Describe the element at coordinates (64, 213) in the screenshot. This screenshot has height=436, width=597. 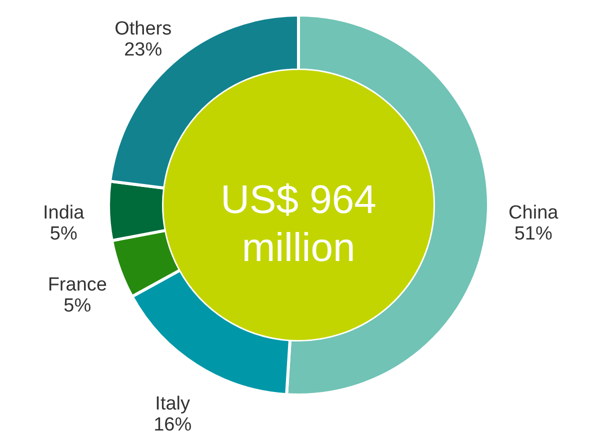
I see `slice-label: India` at that location.